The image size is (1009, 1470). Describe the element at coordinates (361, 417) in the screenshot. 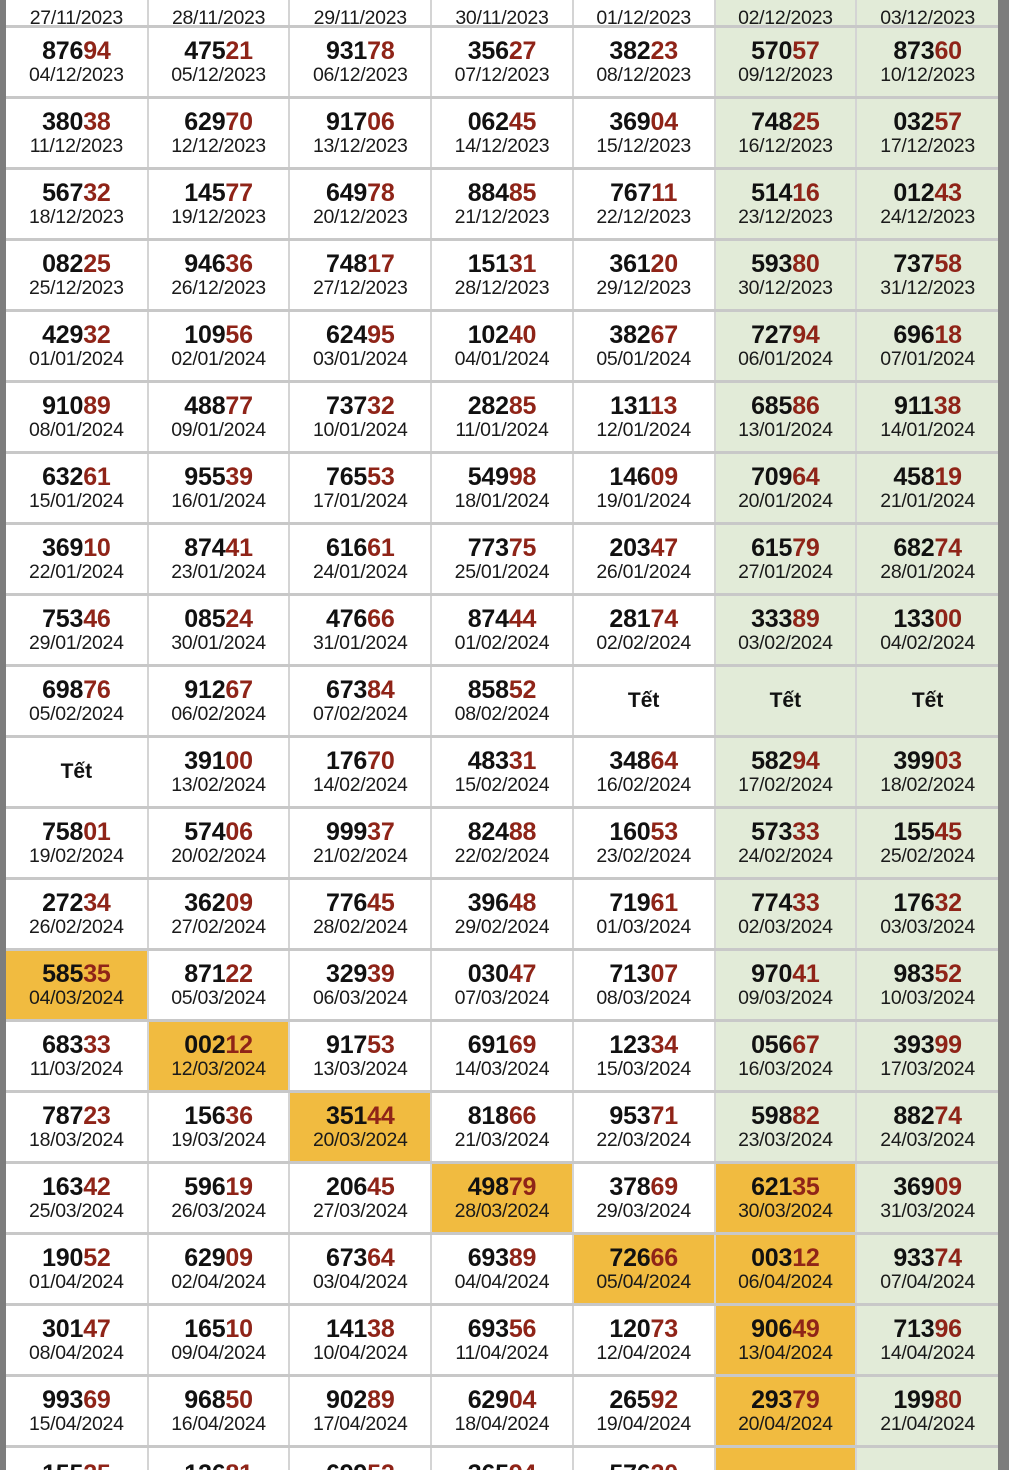

I see `result-cell: 73732 10/01/2024` at that location.